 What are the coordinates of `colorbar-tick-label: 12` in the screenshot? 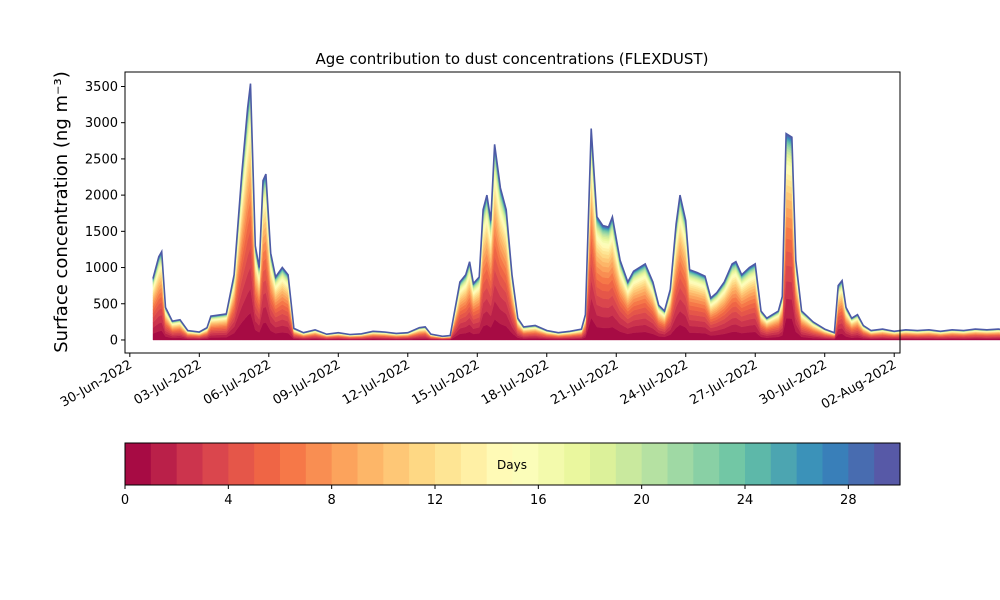 It's located at (435, 500).